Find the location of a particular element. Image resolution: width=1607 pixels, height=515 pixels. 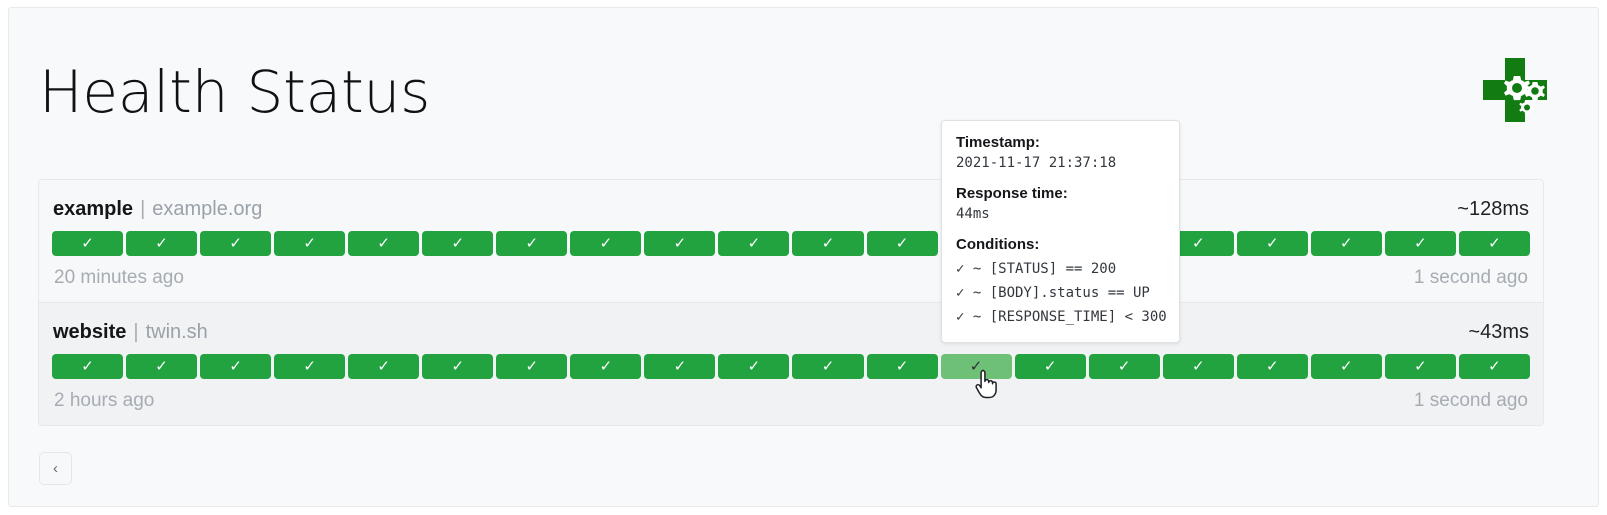

tooltip-response-time-label: Response time: is located at coordinates (1012, 193).